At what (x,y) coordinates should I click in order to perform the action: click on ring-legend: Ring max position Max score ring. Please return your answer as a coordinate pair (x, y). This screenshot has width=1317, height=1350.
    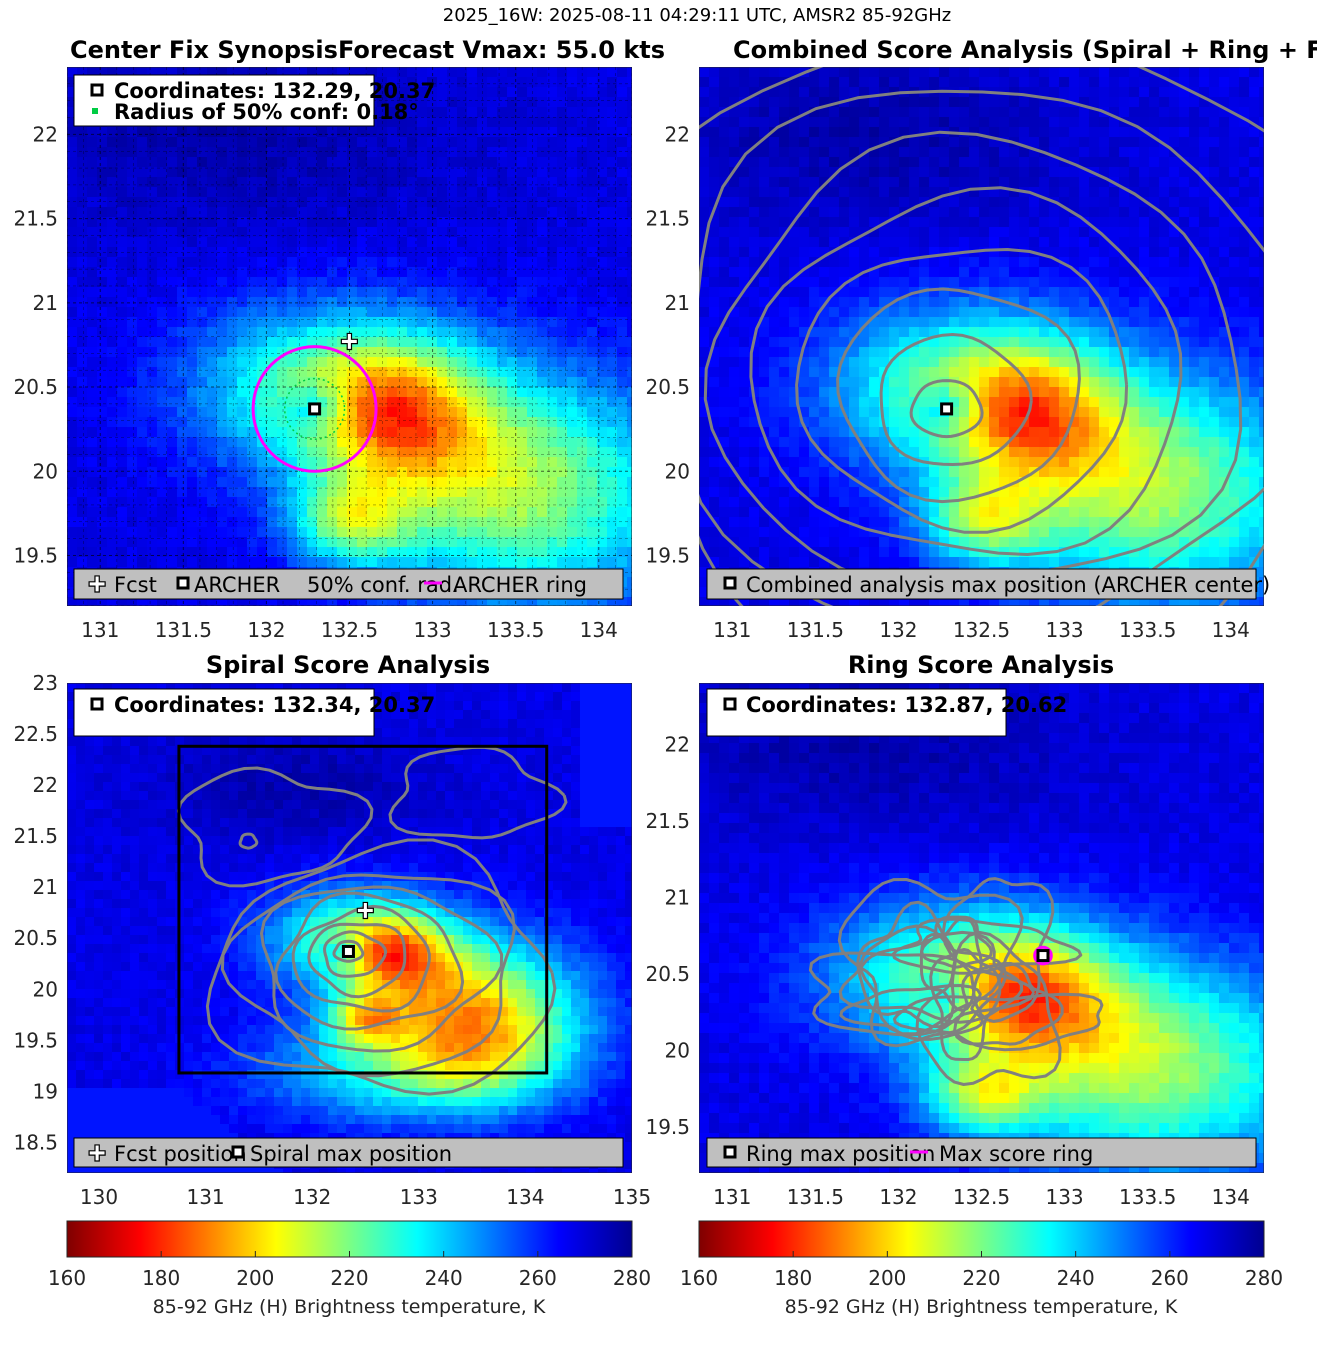
    Looking at the image, I should click on (981, 1152).